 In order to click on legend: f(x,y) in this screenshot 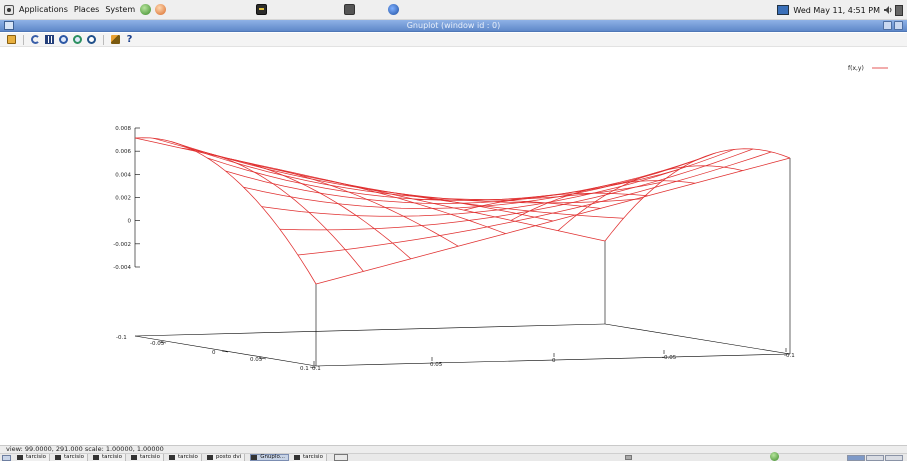, I will do `click(868, 68)`.